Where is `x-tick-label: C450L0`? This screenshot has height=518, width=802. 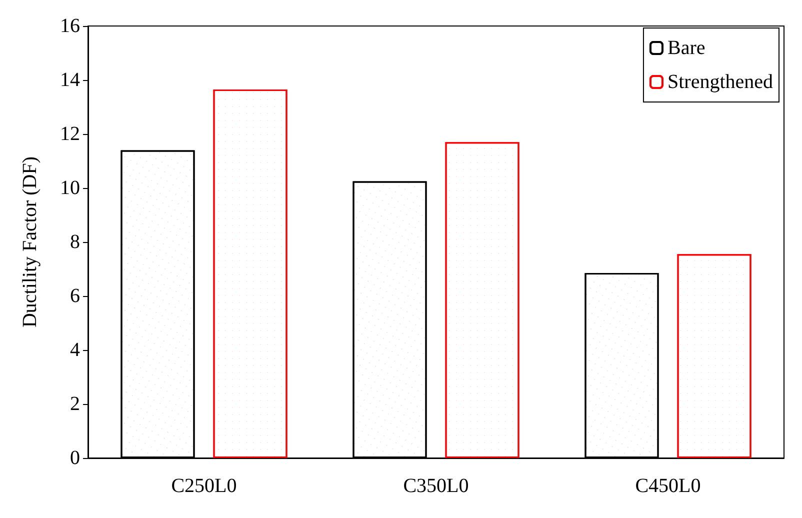
x-tick-label: C450L0 is located at coordinates (668, 486).